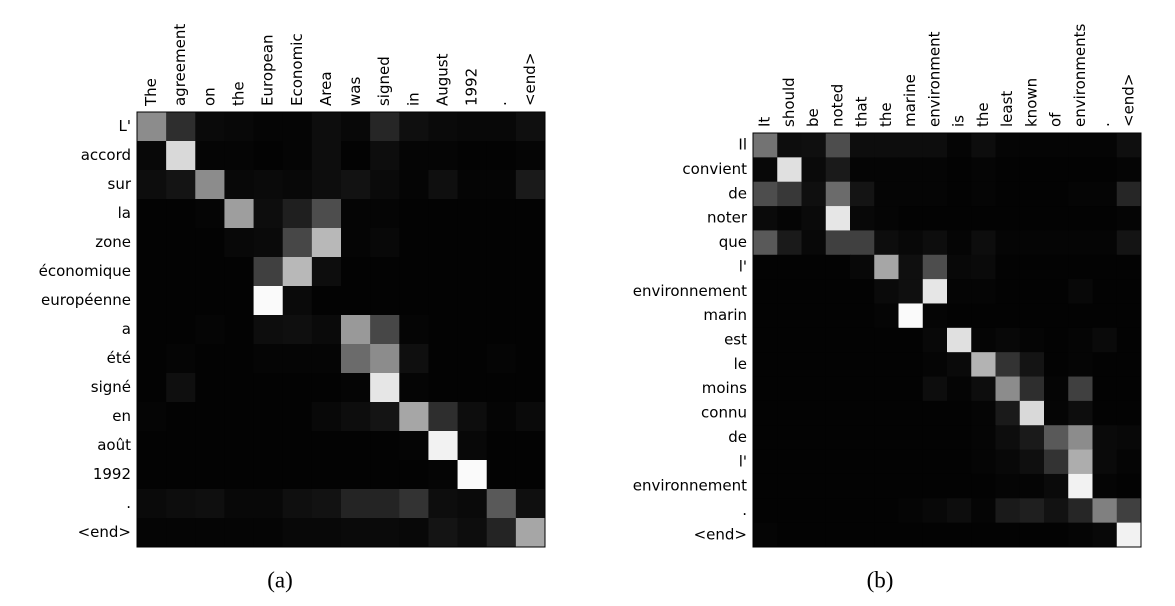 Image resolution: width=1175 pixels, height=606 pixels. Describe the element at coordinates (124, 213) in the screenshot. I see `y-tick-label: la` at that location.